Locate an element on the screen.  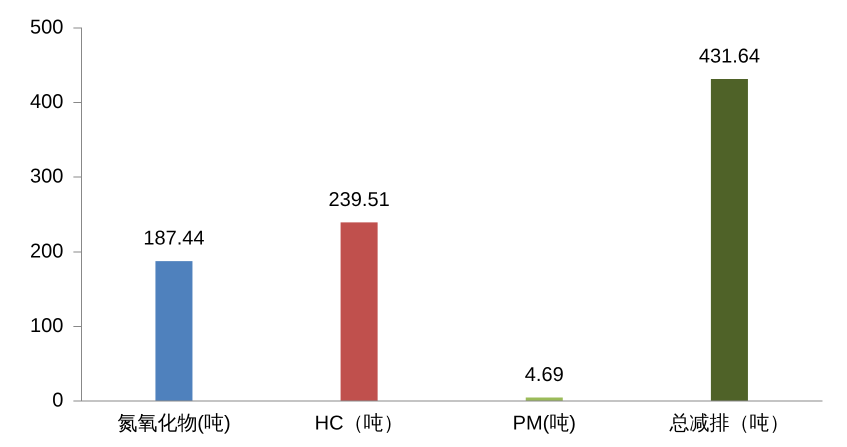
y-tick-label: 300 is located at coordinates (47, 177).